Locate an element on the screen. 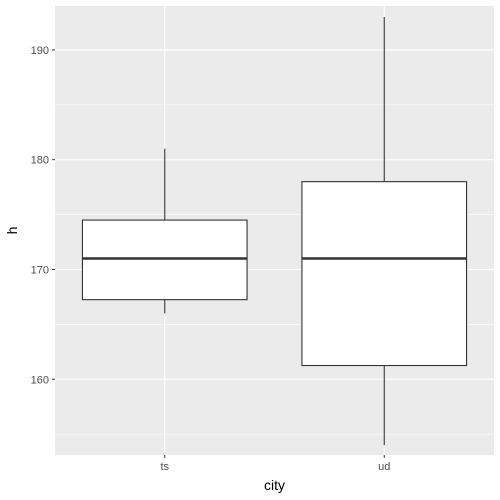 The width and height of the screenshot is (500, 500). y-axis-title: h is located at coordinates (12, 231).